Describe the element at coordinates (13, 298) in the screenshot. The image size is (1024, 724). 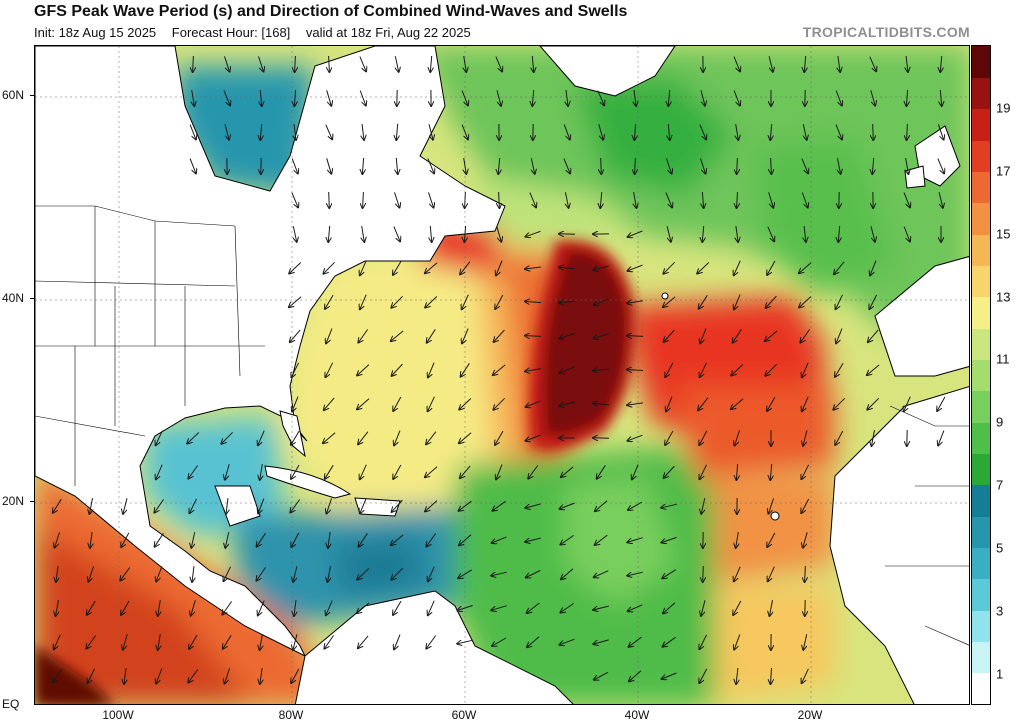
I see `lat-label-40n: 40N` at that location.